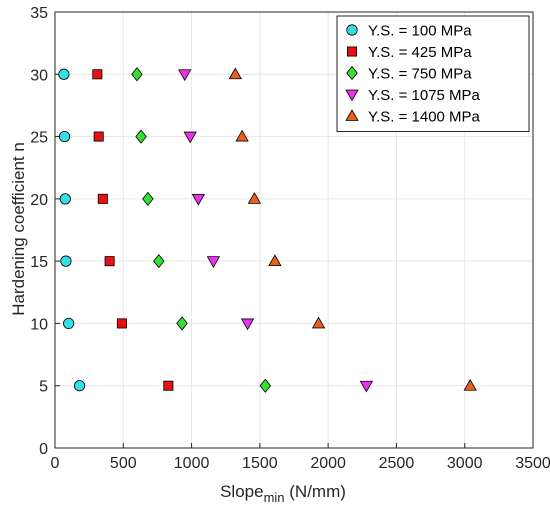 This screenshot has height=509, width=550. Describe the element at coordinates (43, 449) in the screenshot. I see `y-tick-label: 0` at that location.